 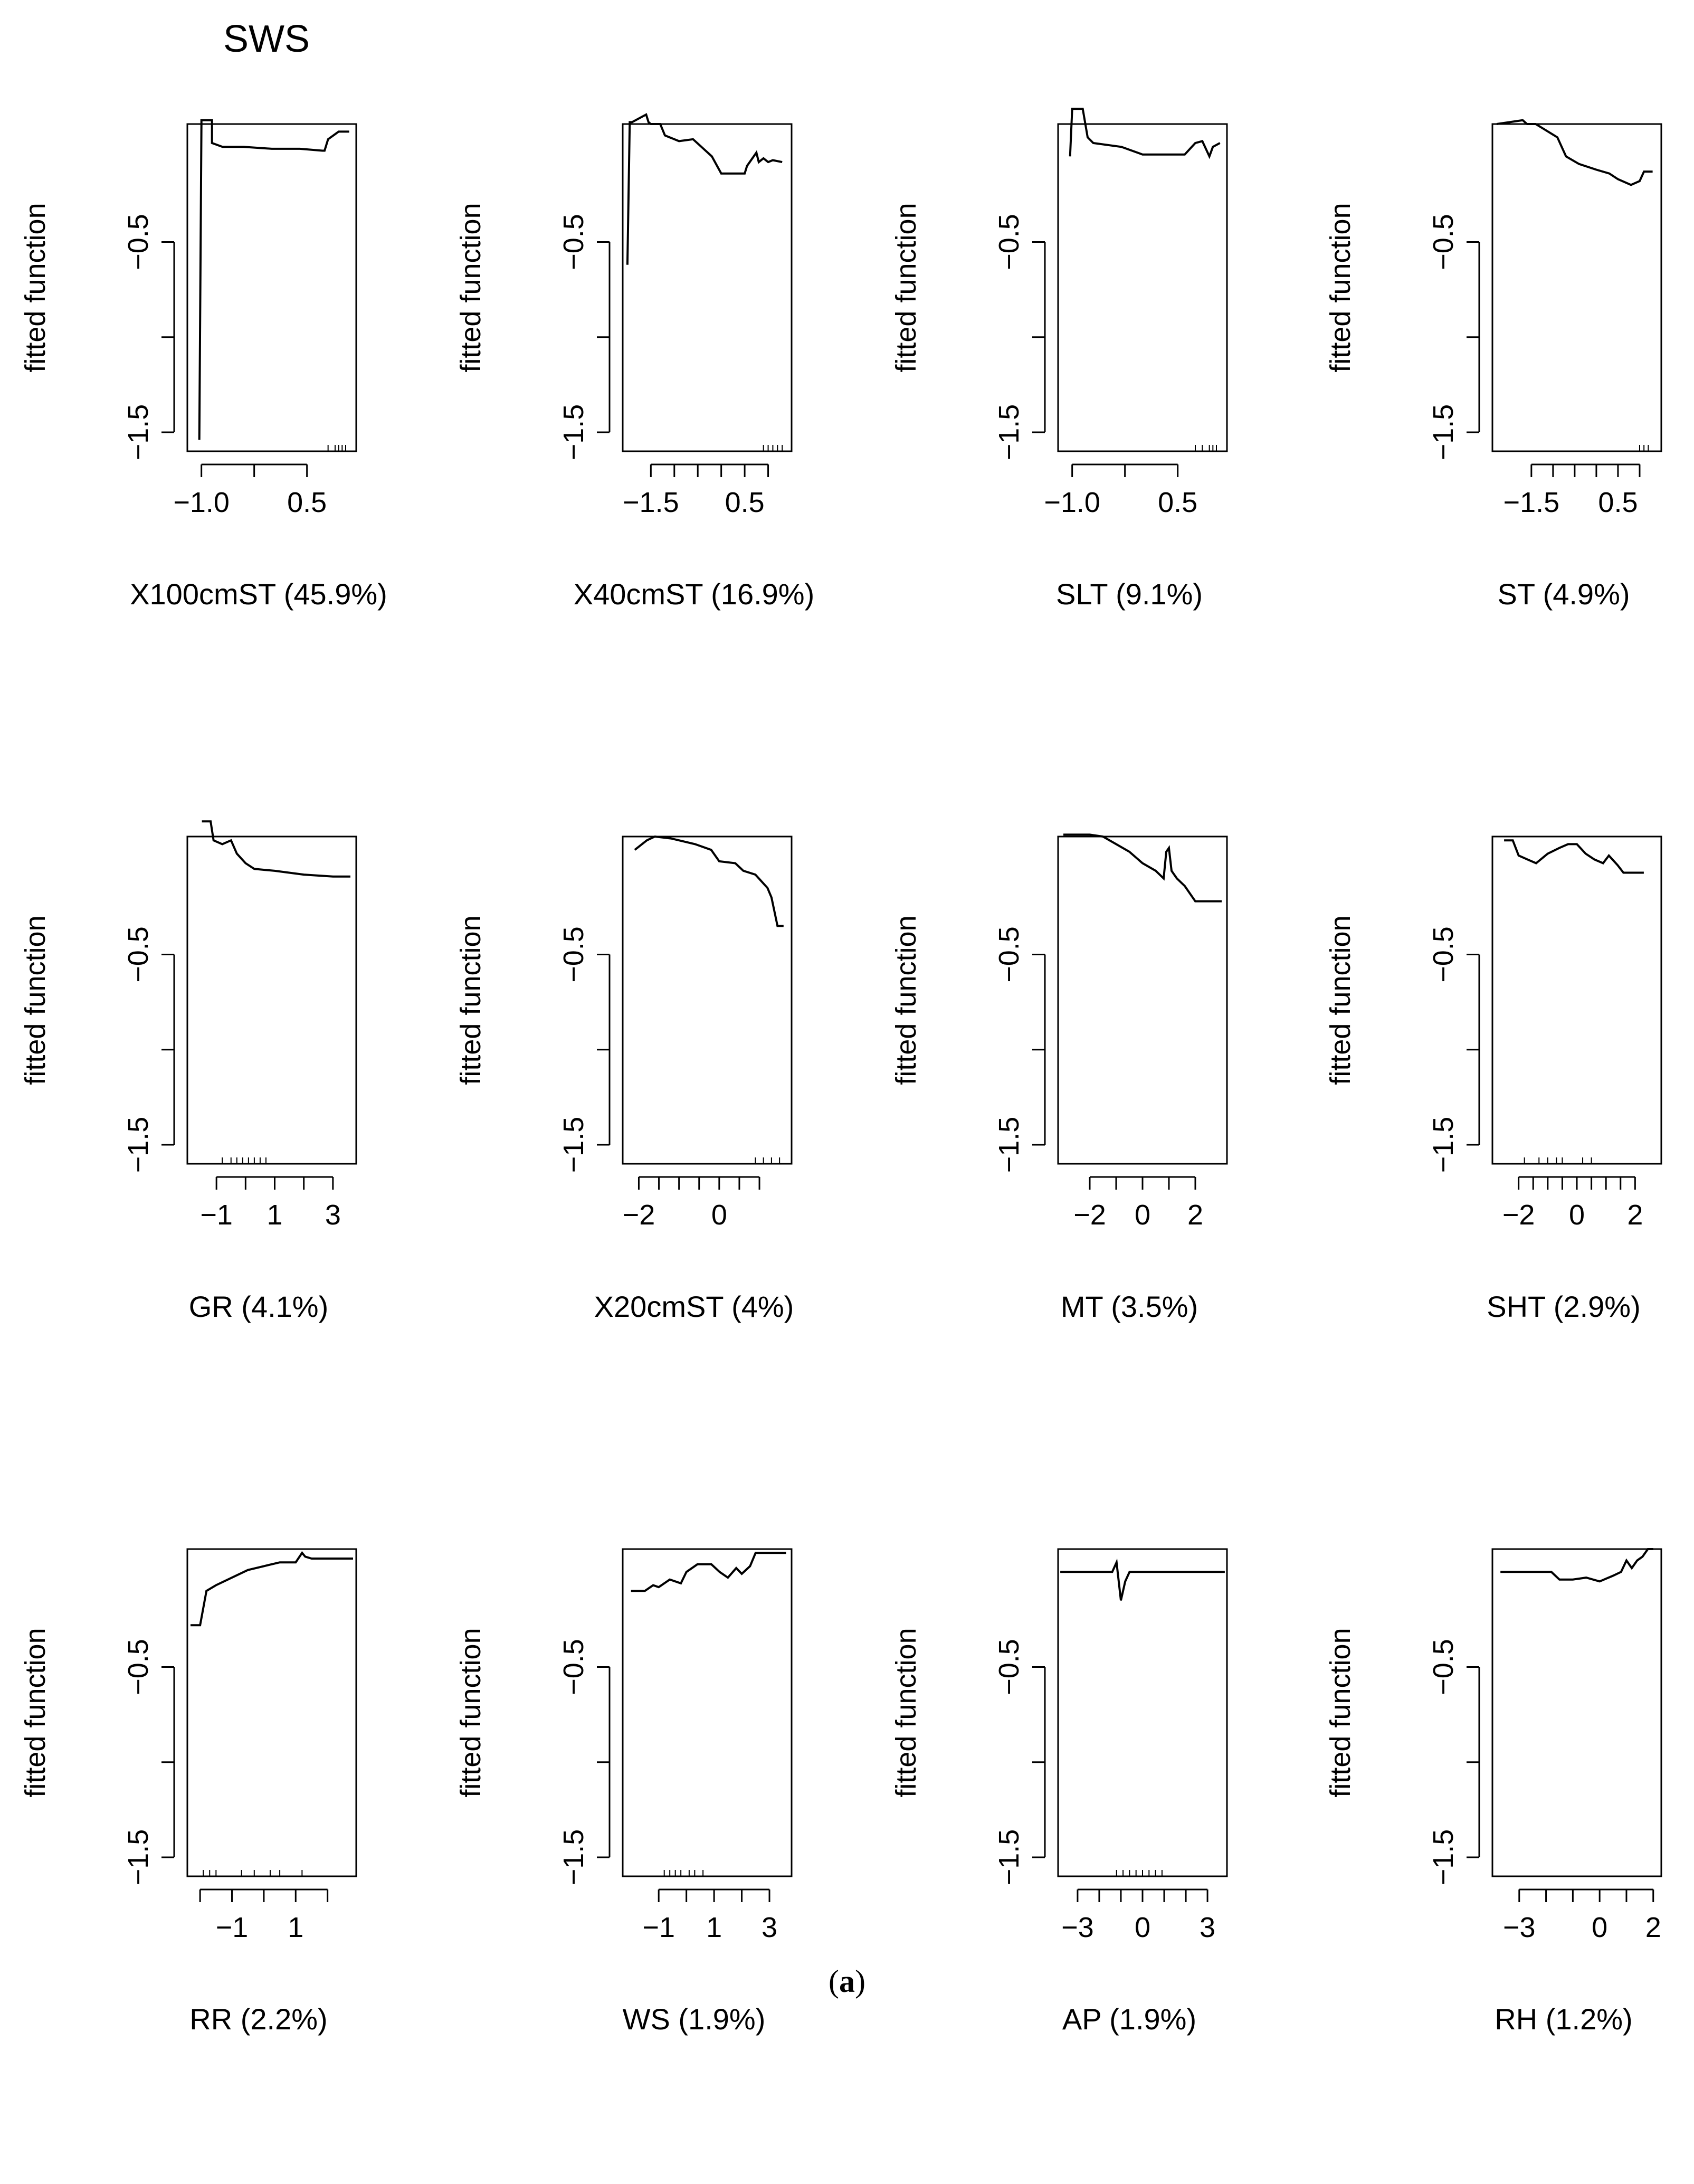 I want to click on figure-caption: (a), so click(x=847, y=1981).